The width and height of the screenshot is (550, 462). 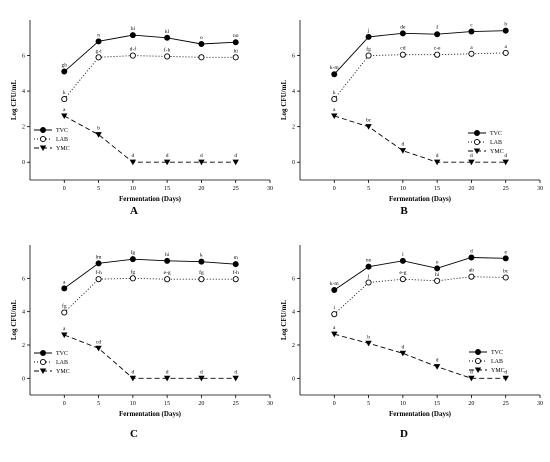 I want to click on legend-marker-lab, so click(x=478, y=361).